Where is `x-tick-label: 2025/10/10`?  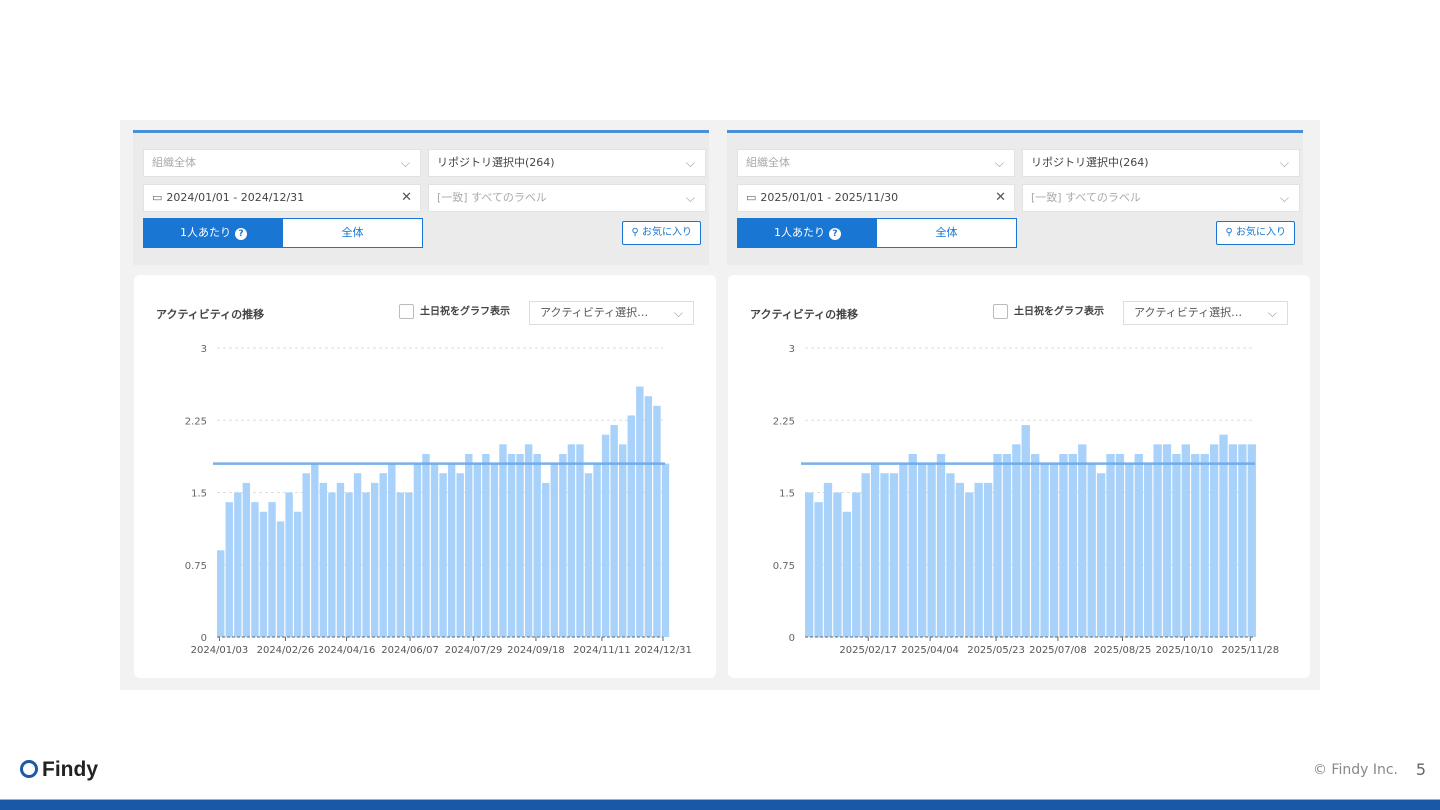
x-tick-label: 2025/10/10 is located at coordinates (1185, 650).